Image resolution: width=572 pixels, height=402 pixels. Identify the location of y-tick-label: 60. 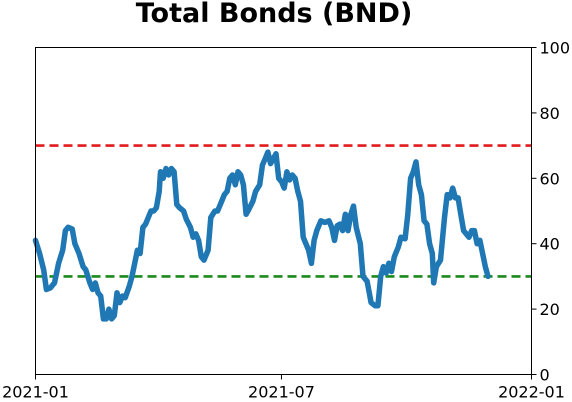
(550, 178).